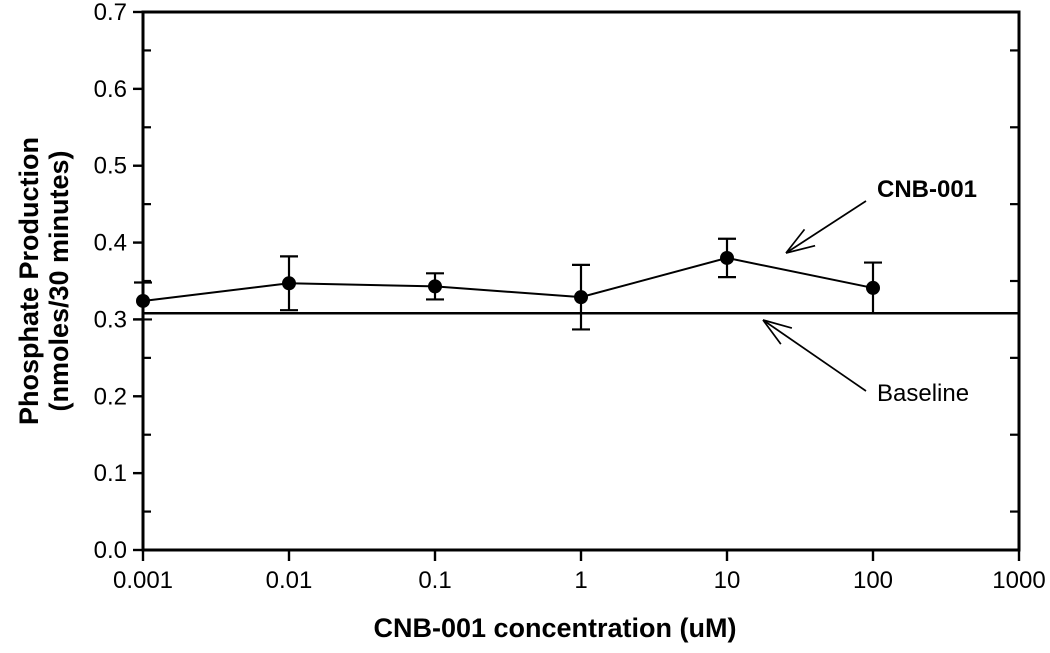 The width and height of the screenshot is (1050, 653). What do you see at coordinates (727, 580) in the screenshot?
I see `x-tick-label: 10` at bounding box center [727, 580].